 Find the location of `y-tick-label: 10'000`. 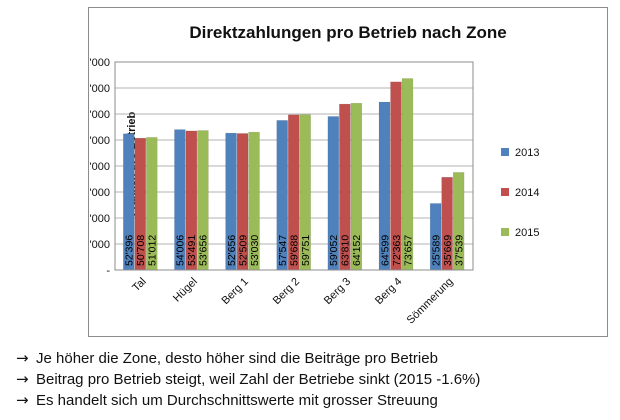

y-tick-label: 10'000 is located at coordinates (99, 245).